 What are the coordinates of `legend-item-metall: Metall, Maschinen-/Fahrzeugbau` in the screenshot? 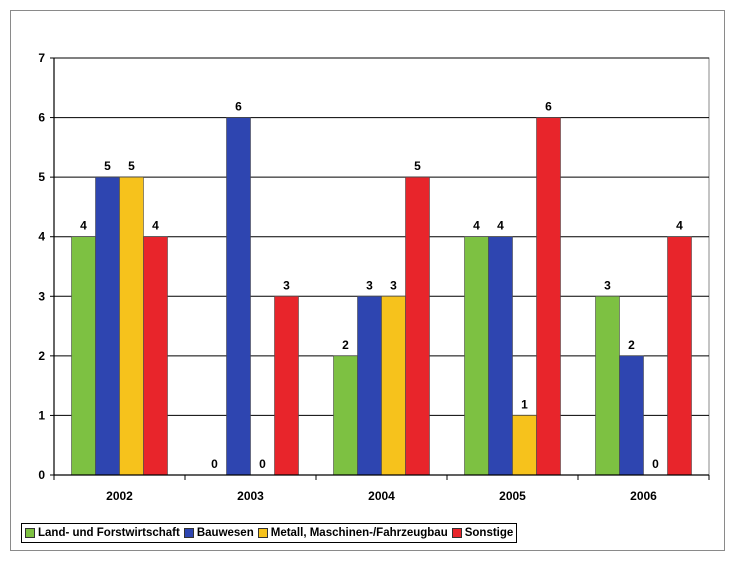 It's located at (352, 533).